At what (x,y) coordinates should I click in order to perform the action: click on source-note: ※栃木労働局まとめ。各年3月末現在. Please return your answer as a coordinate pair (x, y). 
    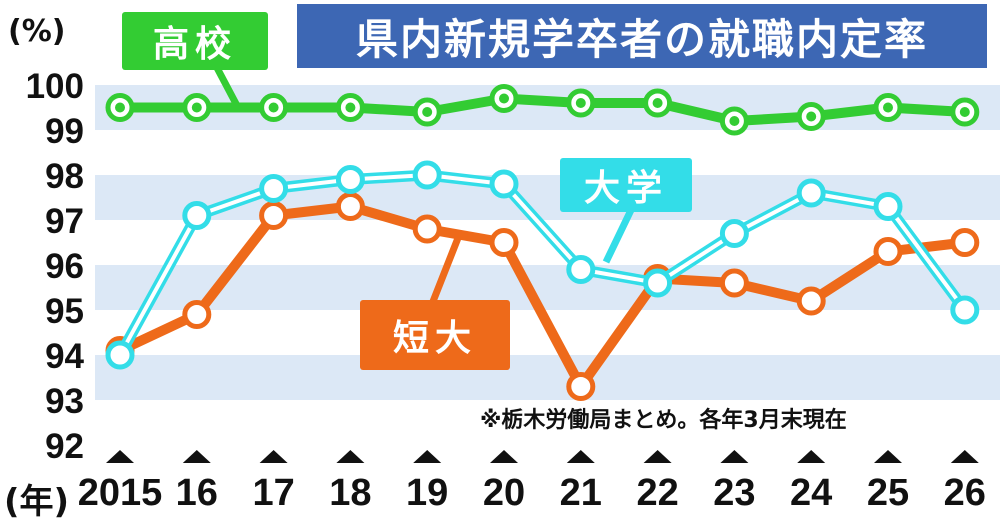
    Looking at the image, I should click on (663, 418).